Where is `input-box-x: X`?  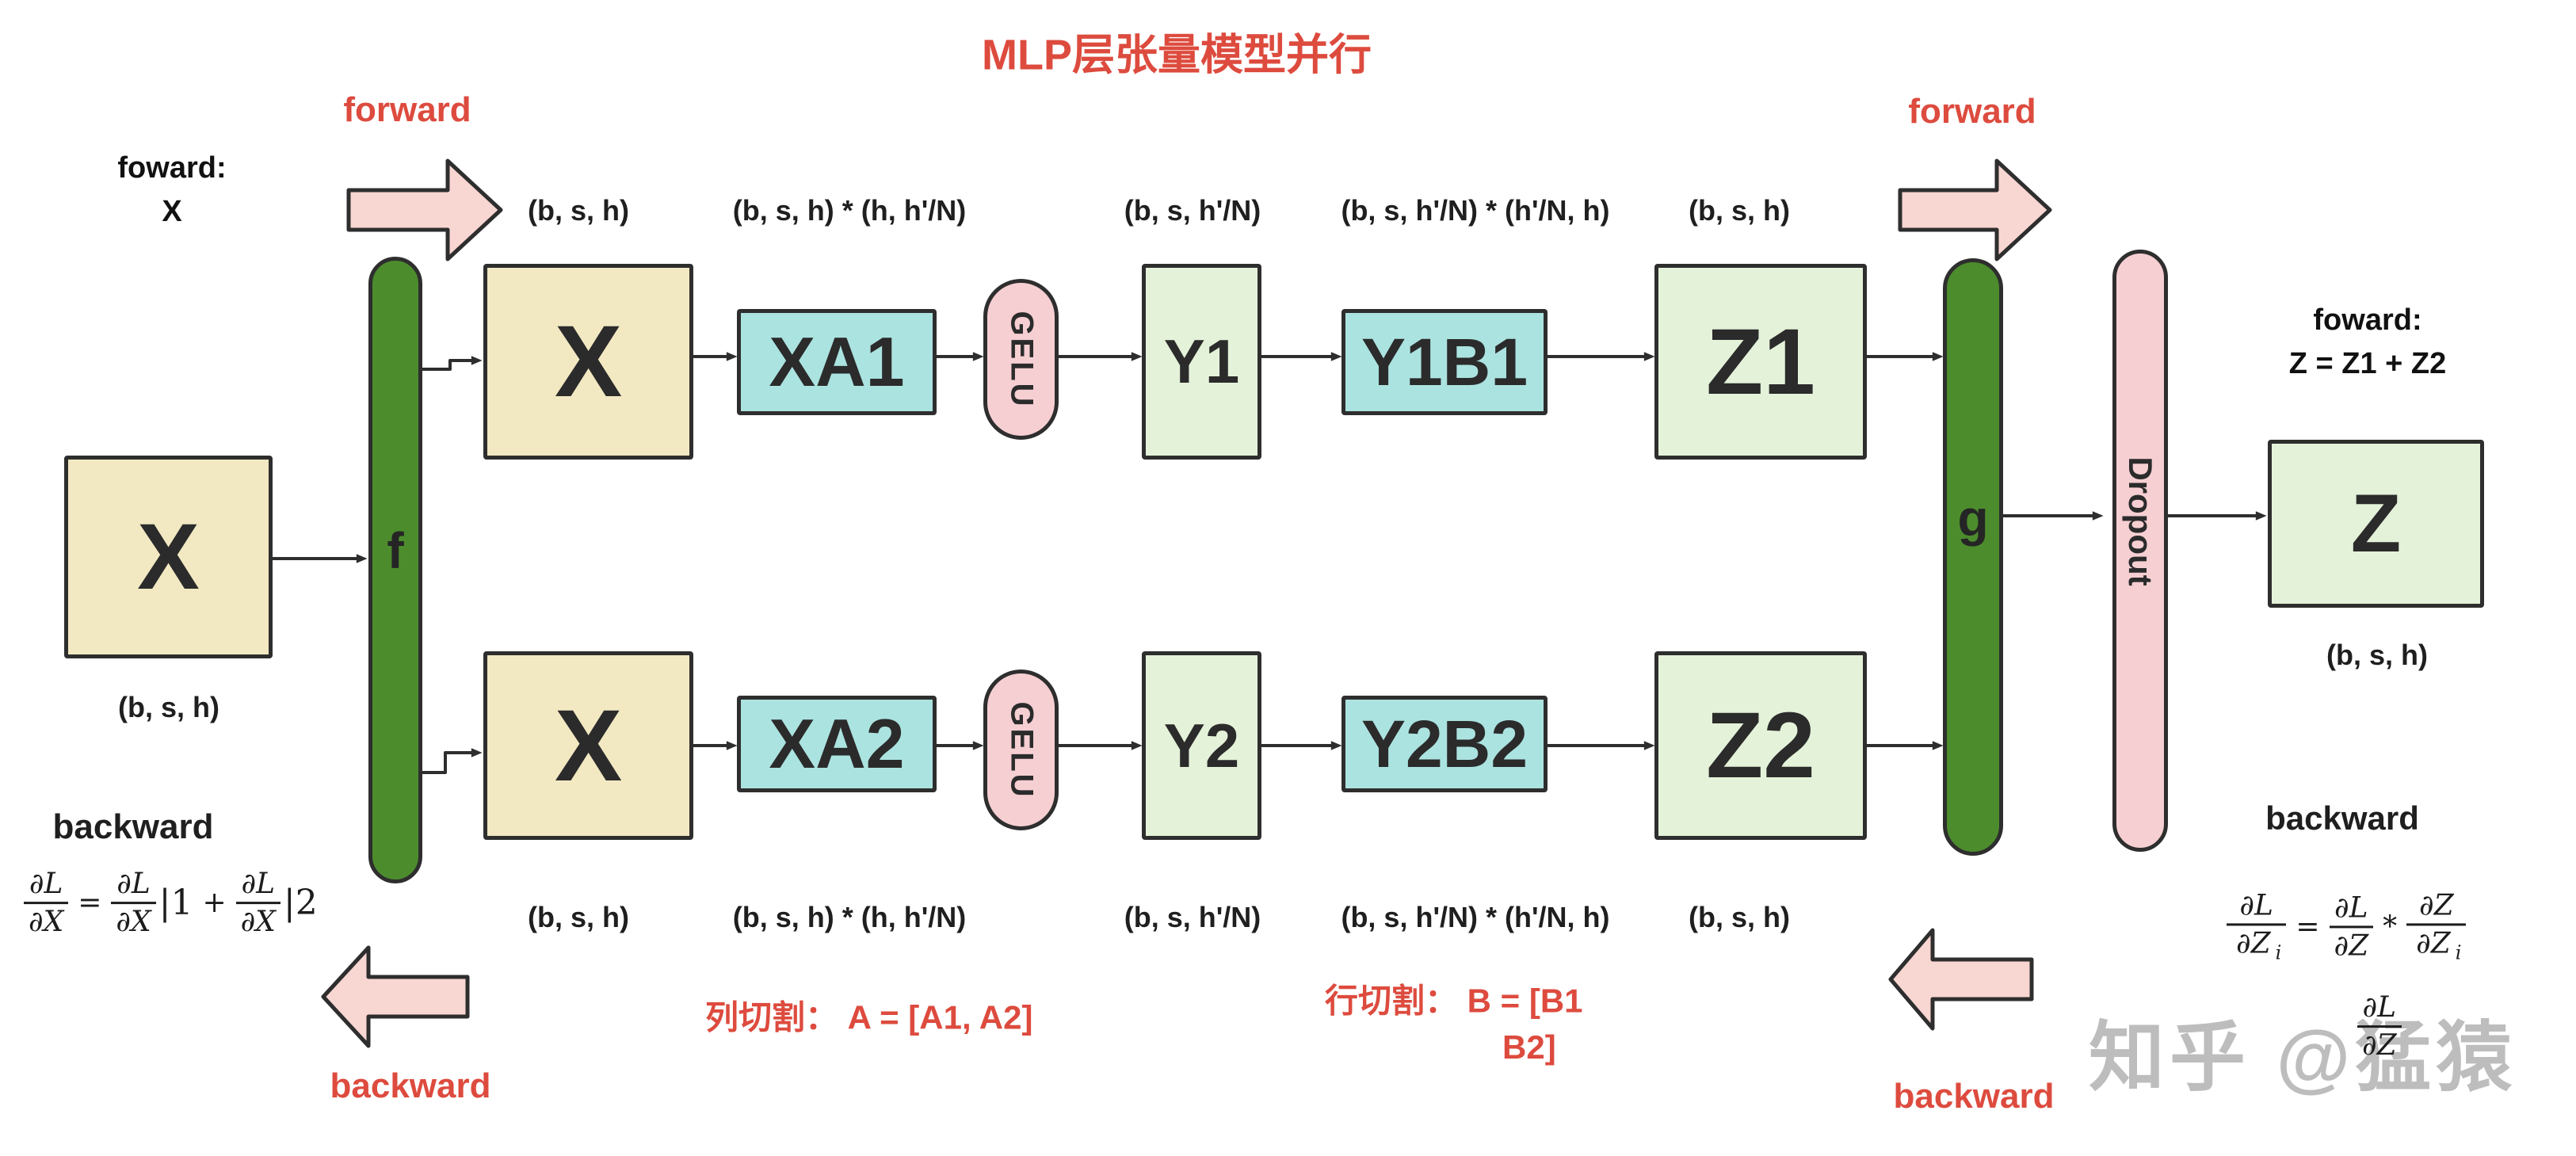 input-box-x: X is located at coordinates (168, 557).